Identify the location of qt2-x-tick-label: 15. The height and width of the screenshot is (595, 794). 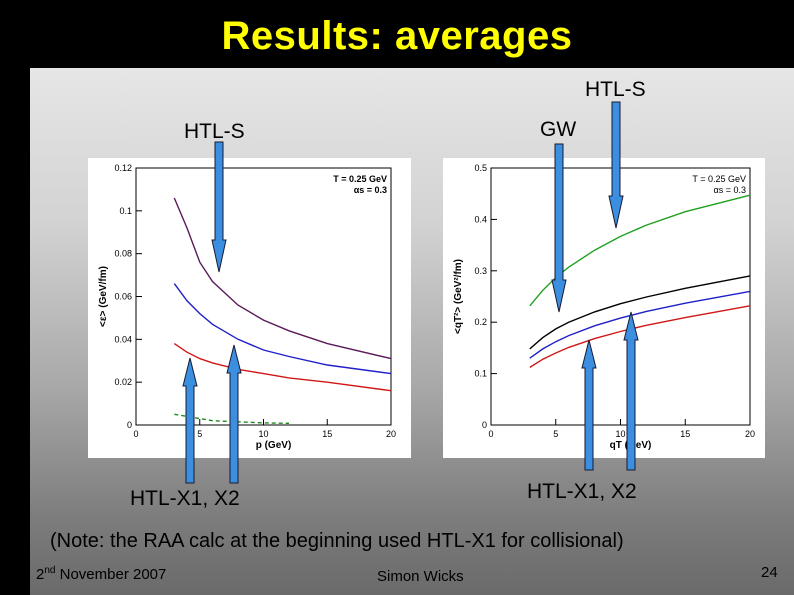
(685, 434).